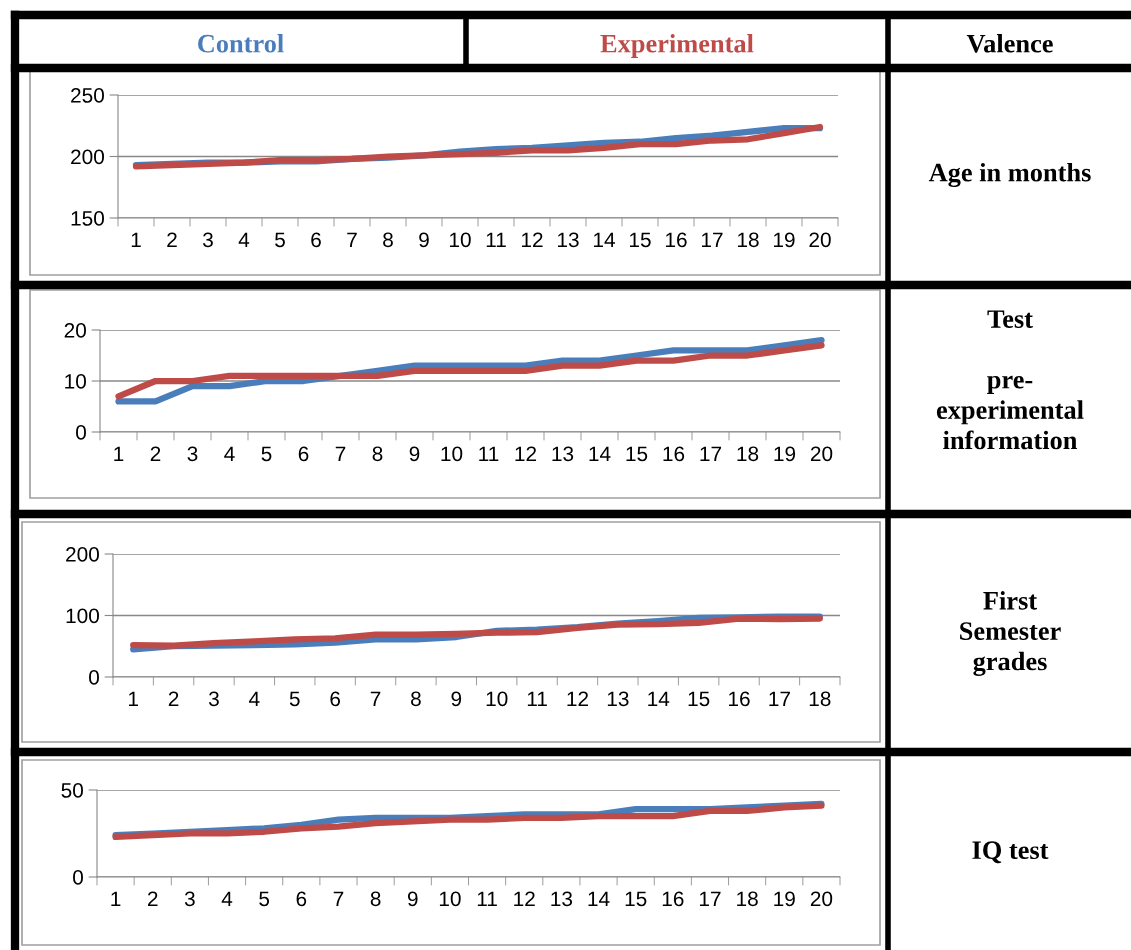 This screenshot has width=1131, height=950. What do you see at coordinates (241, 43) in the screenshot?
I see `text: Control` at bounding box center [241, 43].